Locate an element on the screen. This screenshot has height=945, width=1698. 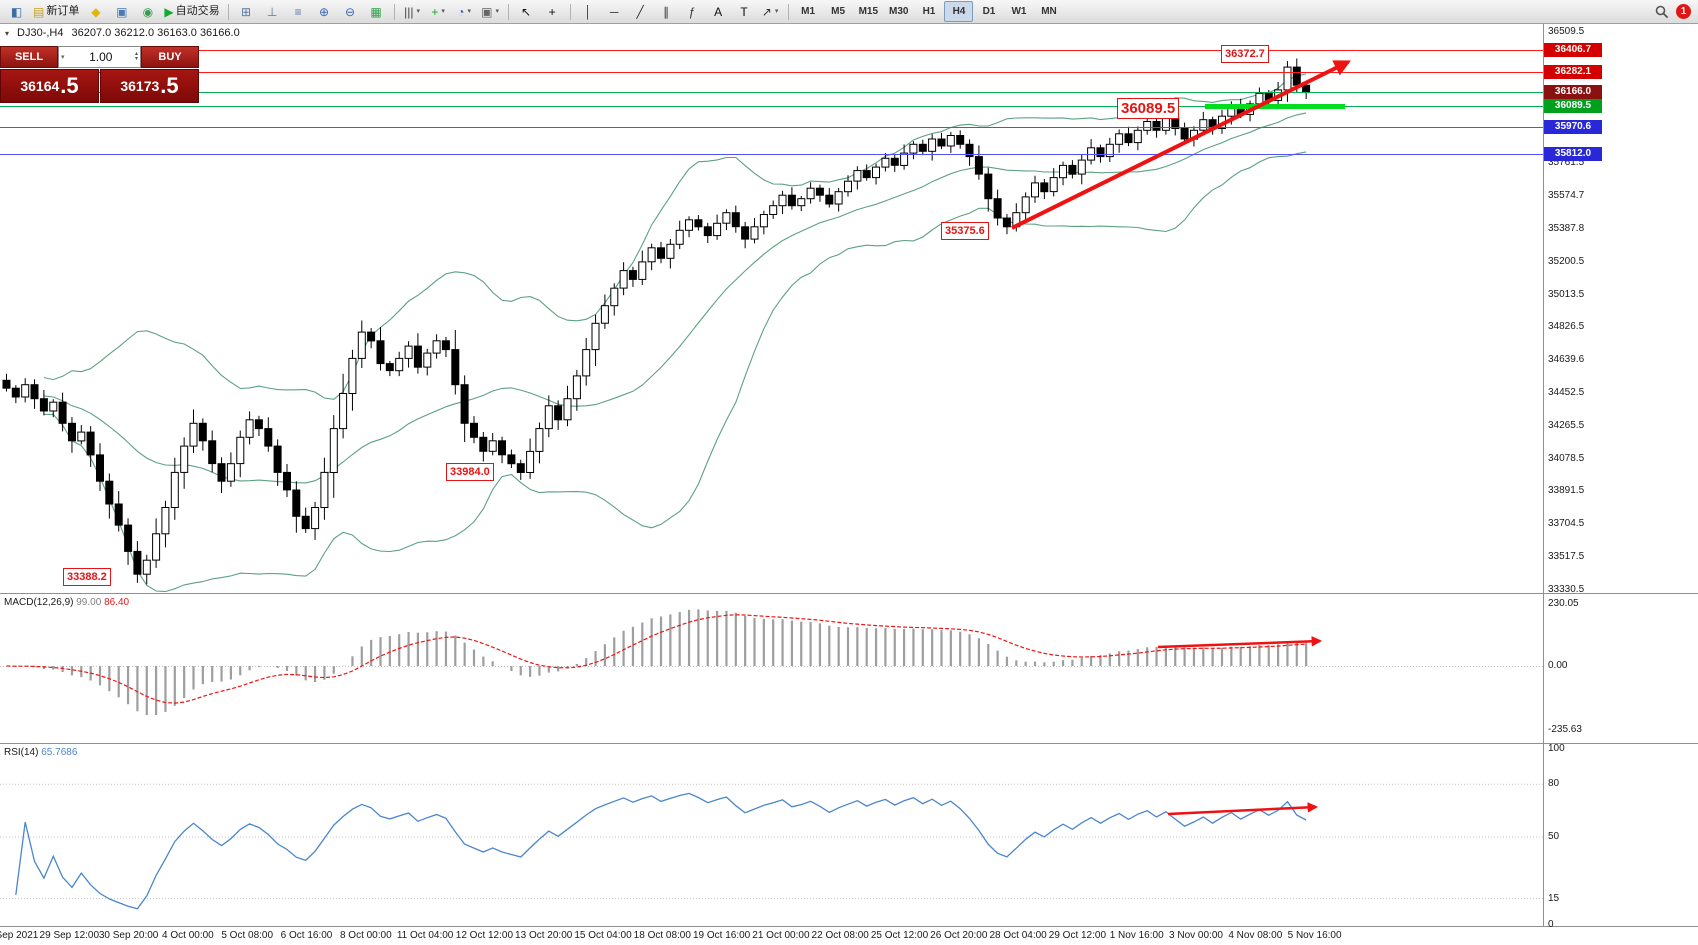
panel-splitter-rsi is located at coordinates (849, 743).